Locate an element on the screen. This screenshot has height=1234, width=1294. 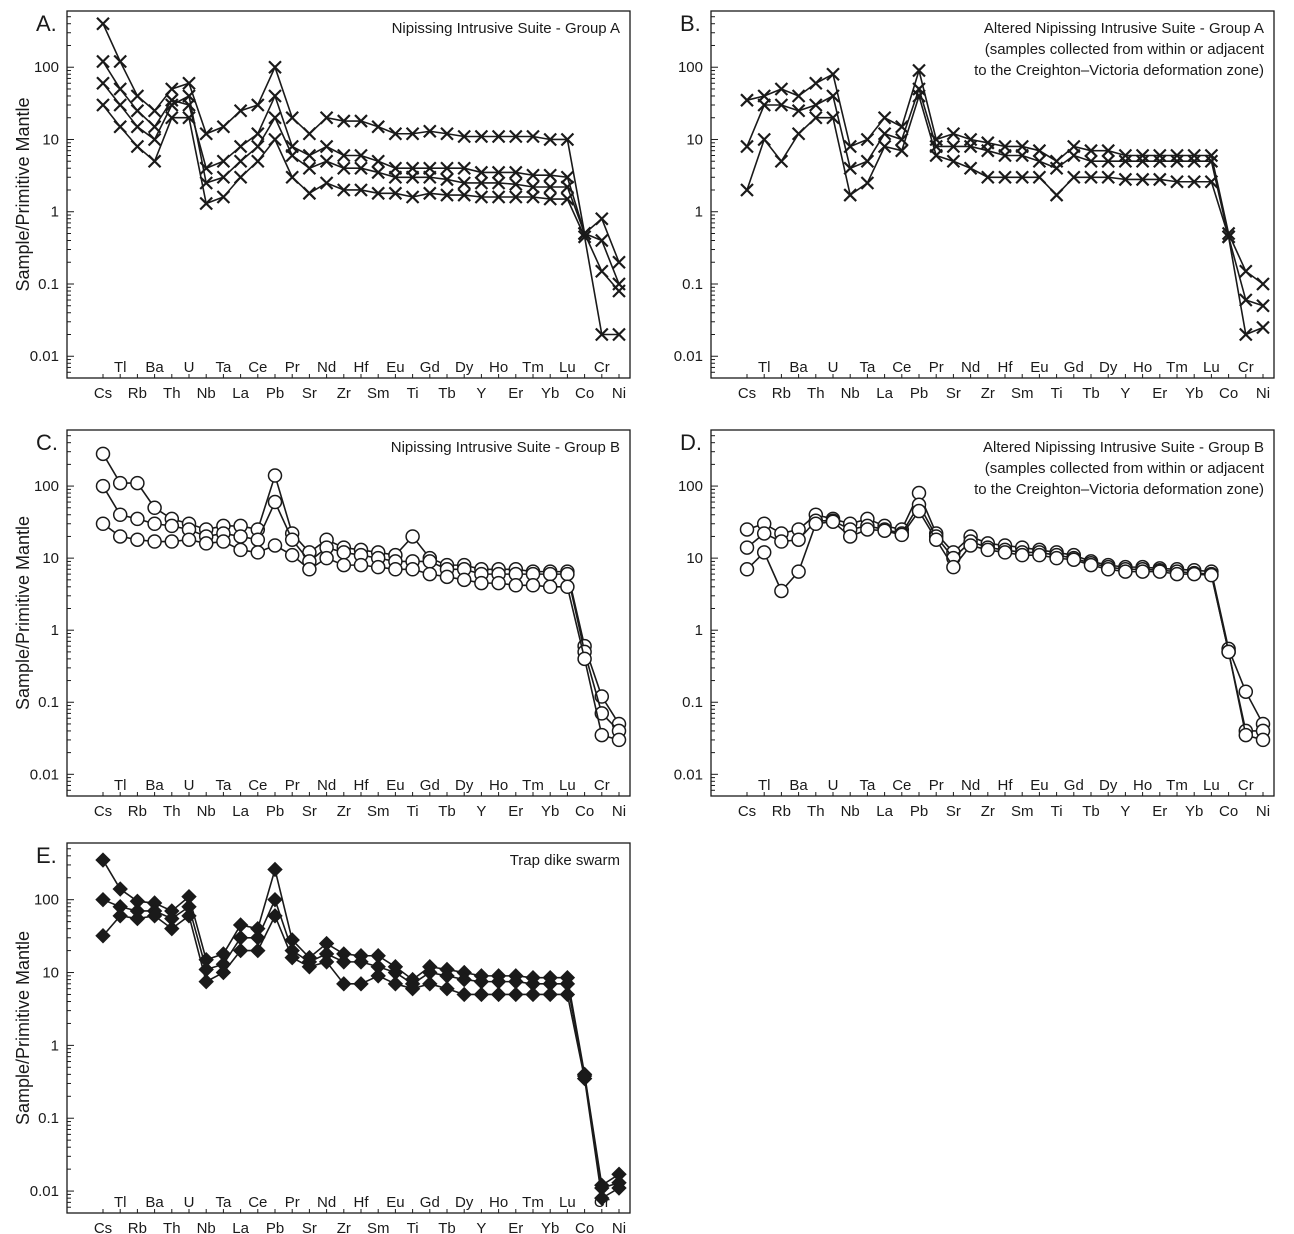
x-tick-label-ni: Ni is located at coordinates (619, 1227).